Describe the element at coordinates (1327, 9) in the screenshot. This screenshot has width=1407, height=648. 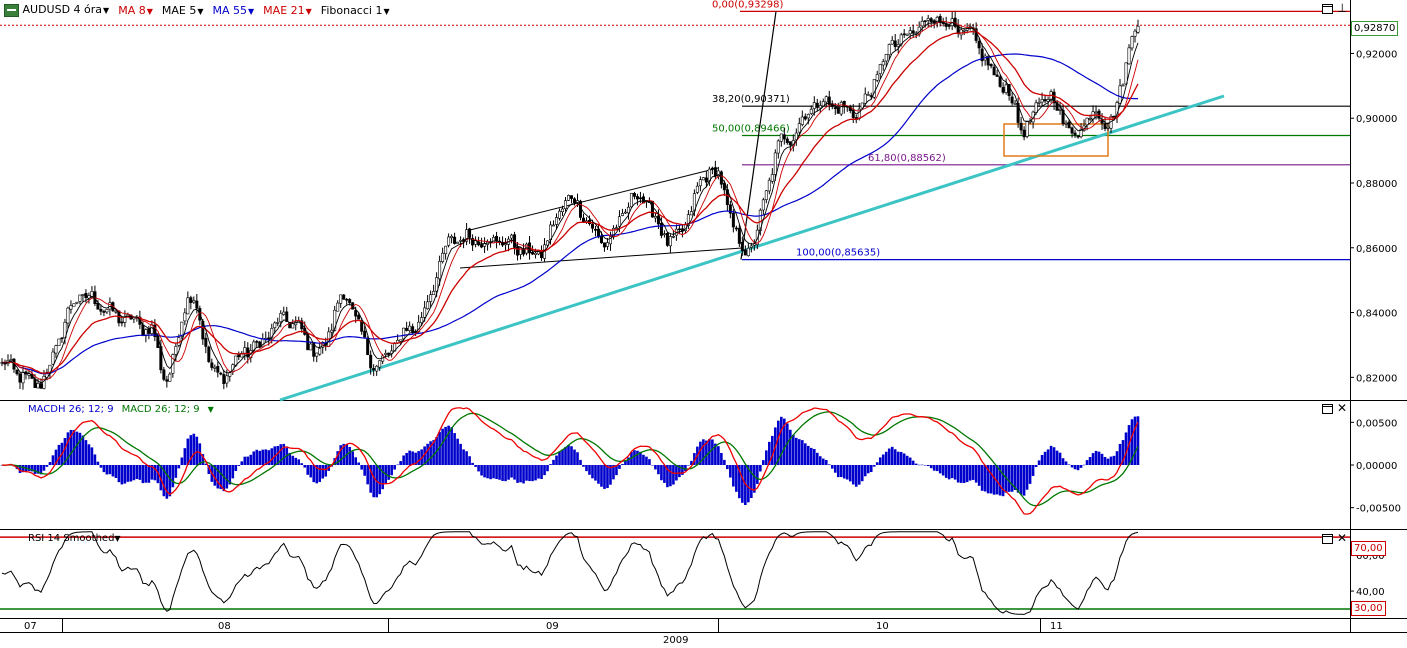
I see `maximize-price-panel-button` at that location.